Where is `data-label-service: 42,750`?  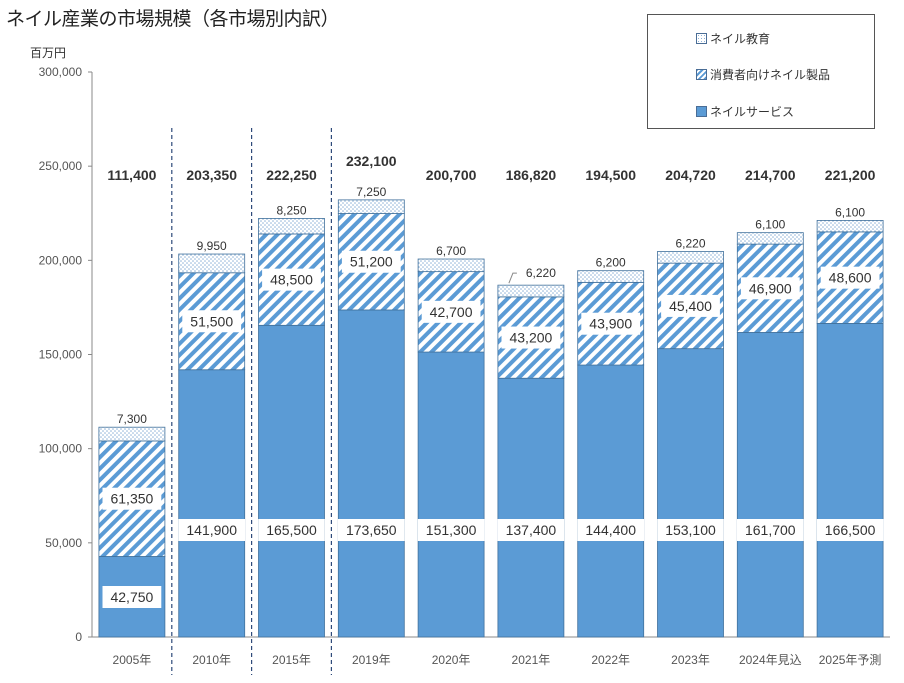
data-label-service: 42,750 is located at coordinates (131, 597).